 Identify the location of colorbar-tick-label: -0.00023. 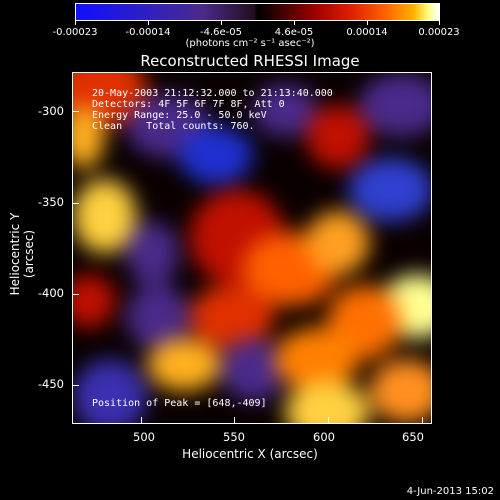
(75, 32).